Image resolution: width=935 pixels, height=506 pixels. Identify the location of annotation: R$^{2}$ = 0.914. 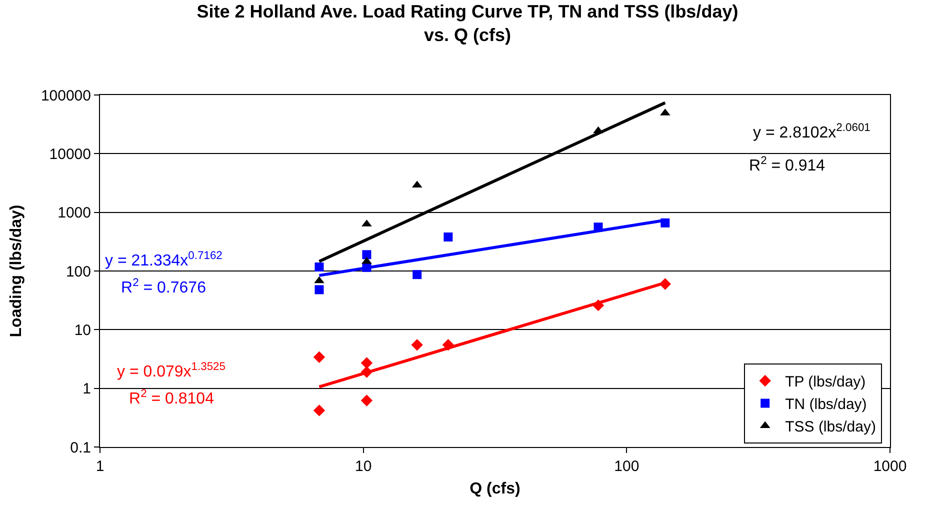
(787, 165).